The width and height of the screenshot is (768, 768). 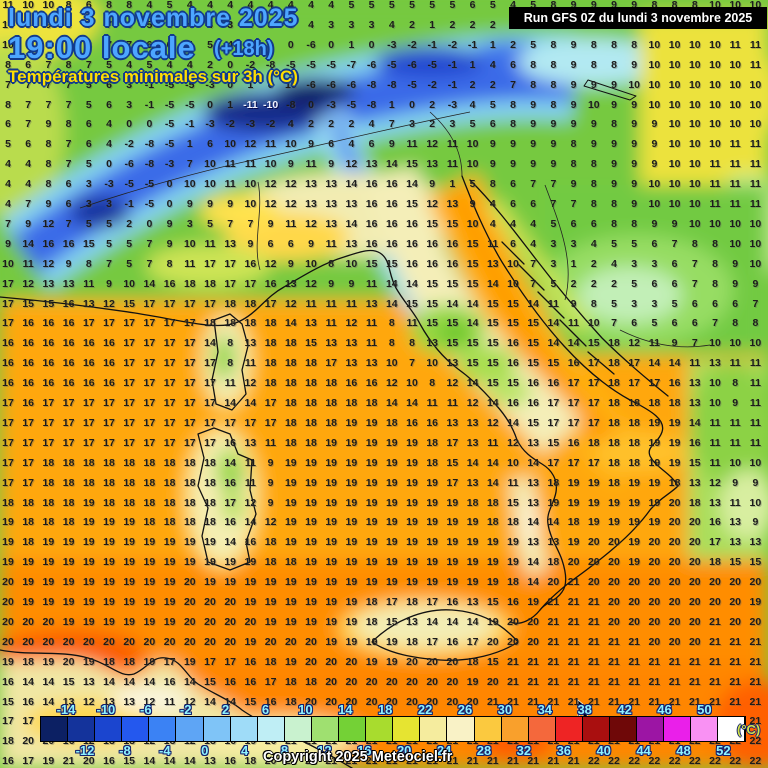 What do you see at coordinates (149, 741) in the screenshot?
I see `temp-value: 12` at bounding box center [149, 741].